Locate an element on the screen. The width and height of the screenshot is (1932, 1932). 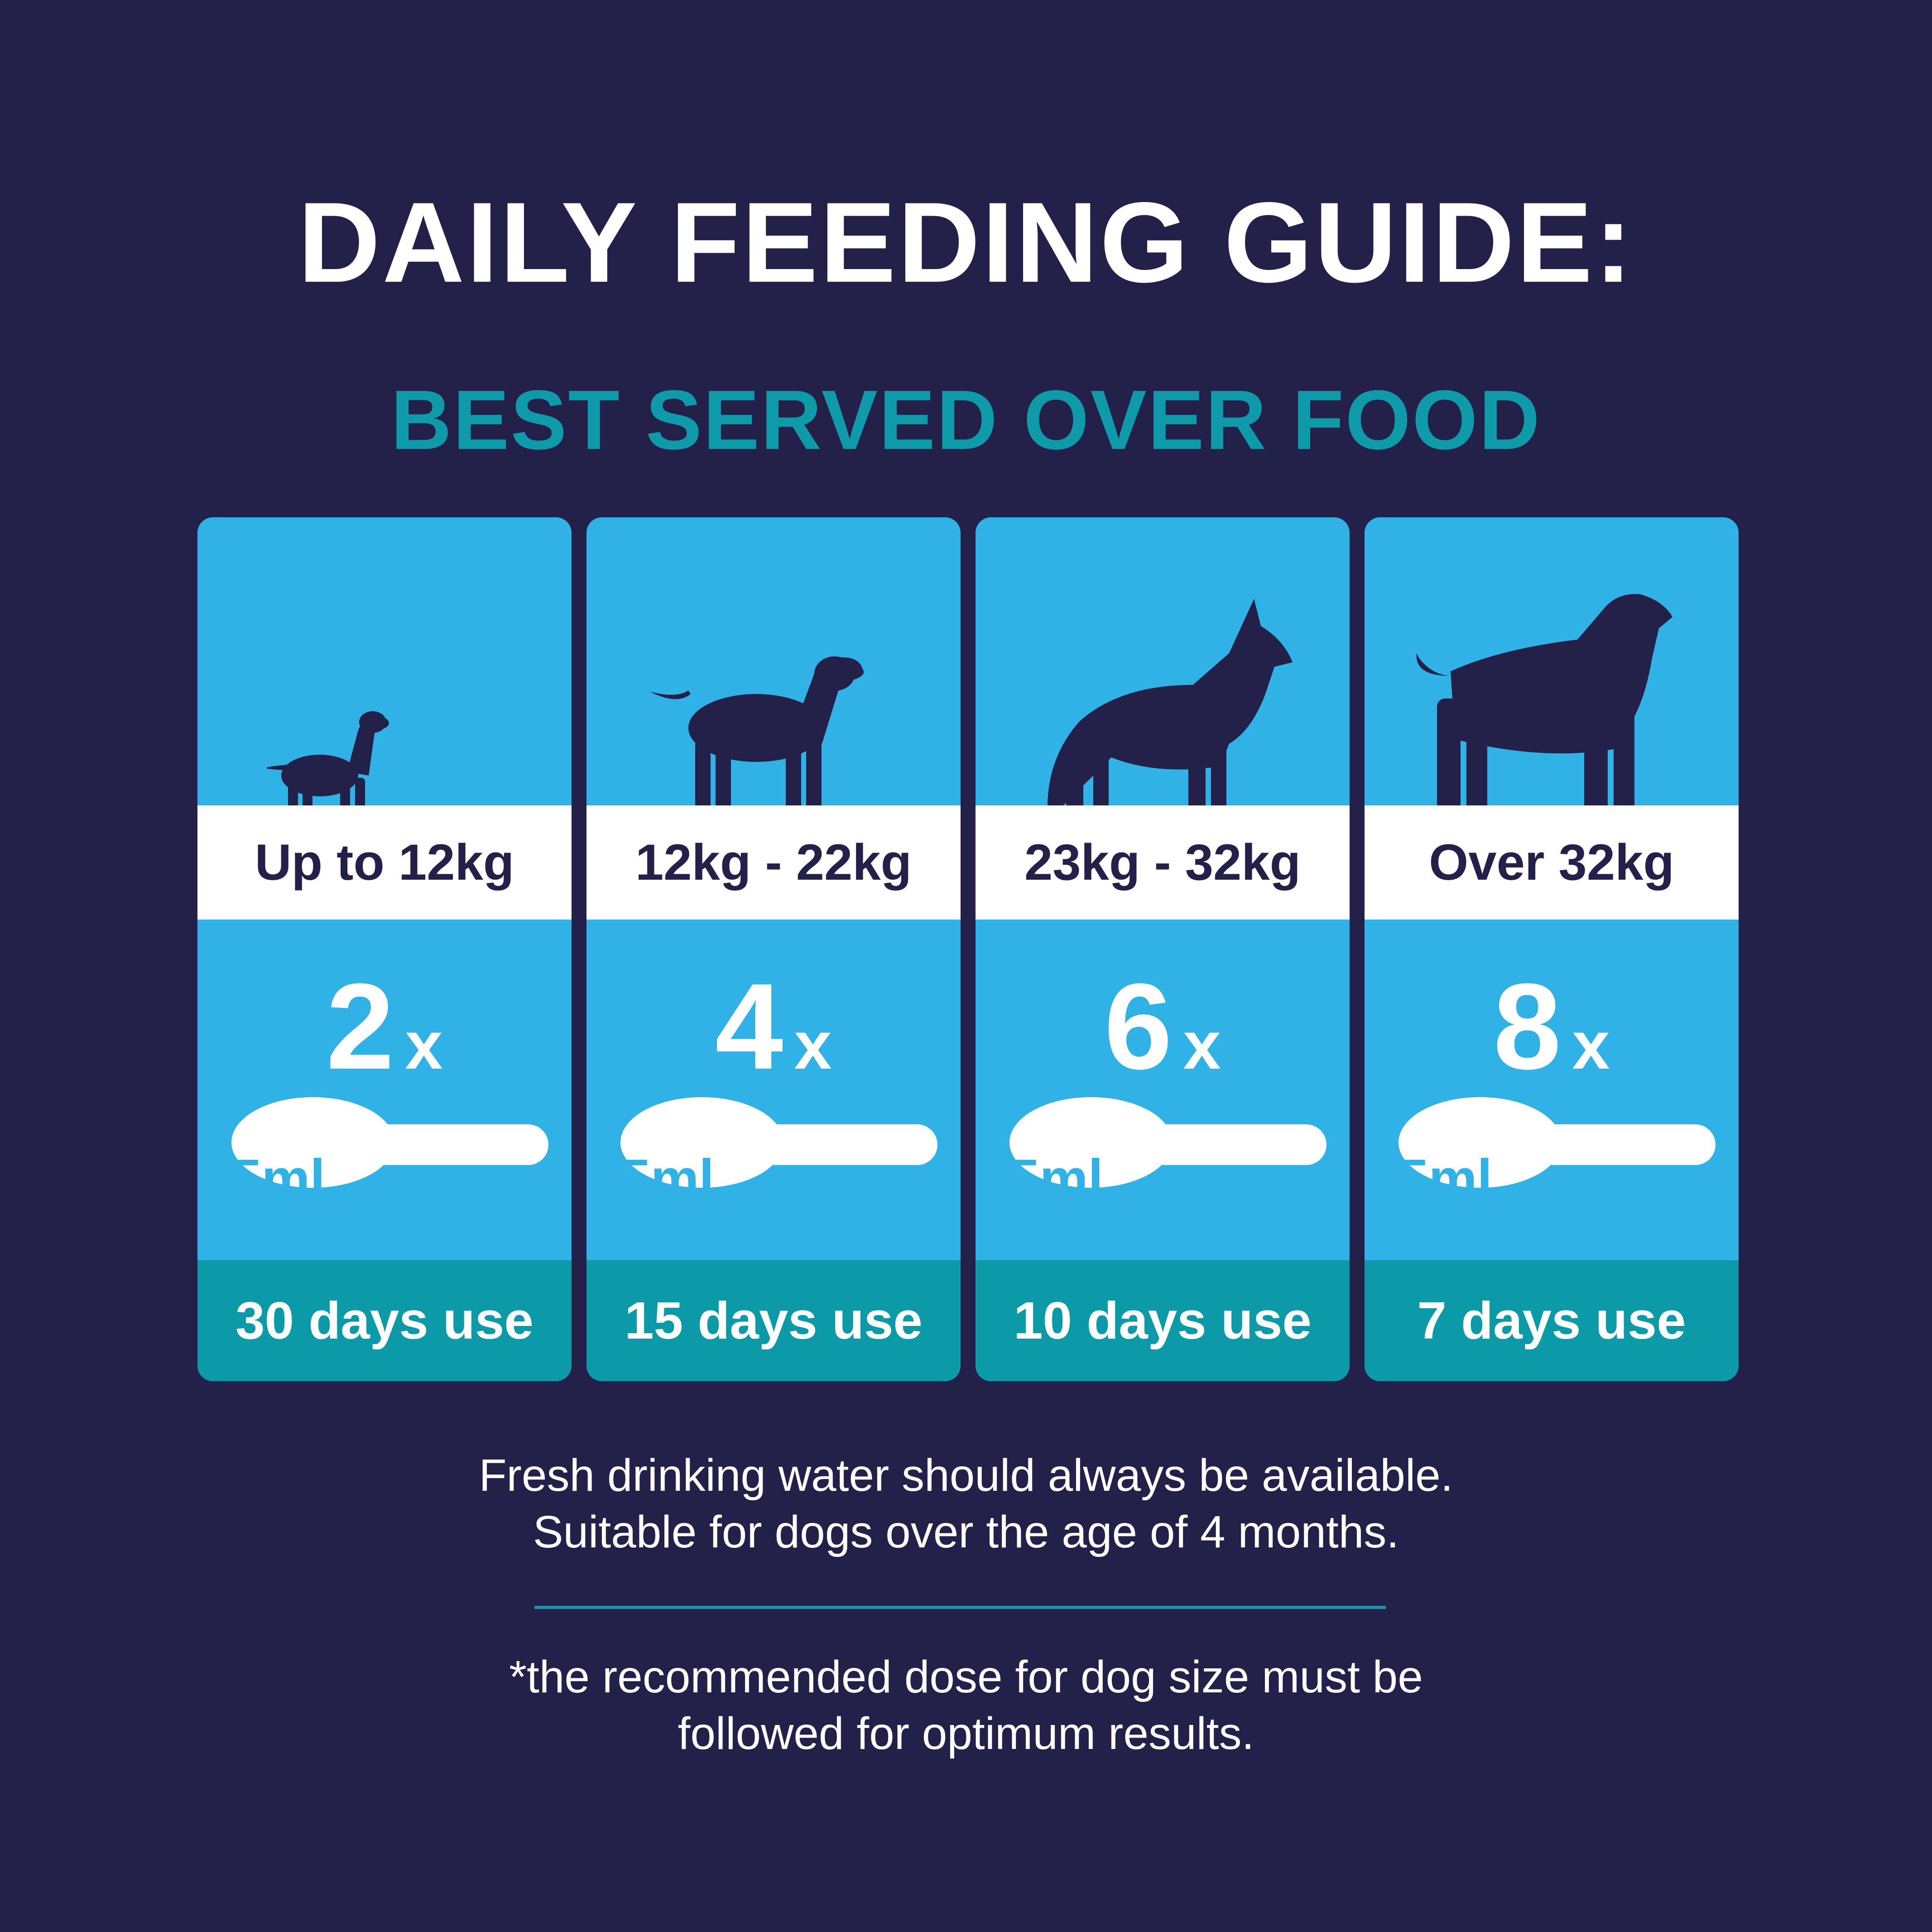
days-of-use: 10 days use is located at coordinates (1163, 1320).